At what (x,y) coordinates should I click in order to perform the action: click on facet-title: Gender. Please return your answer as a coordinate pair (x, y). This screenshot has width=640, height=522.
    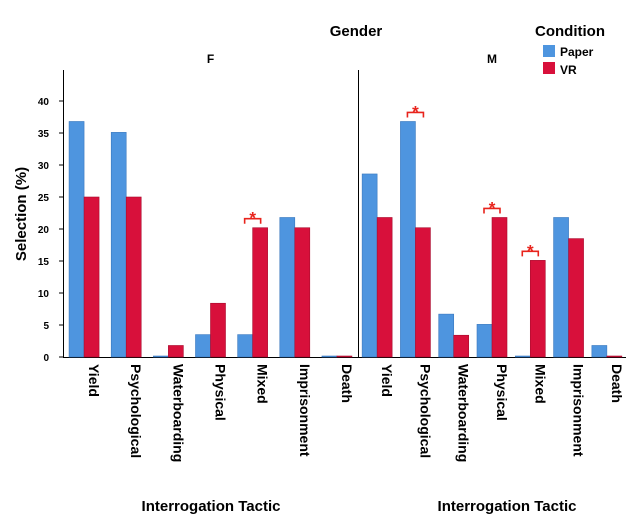
    Looking at the image, I should click on (356, 31).